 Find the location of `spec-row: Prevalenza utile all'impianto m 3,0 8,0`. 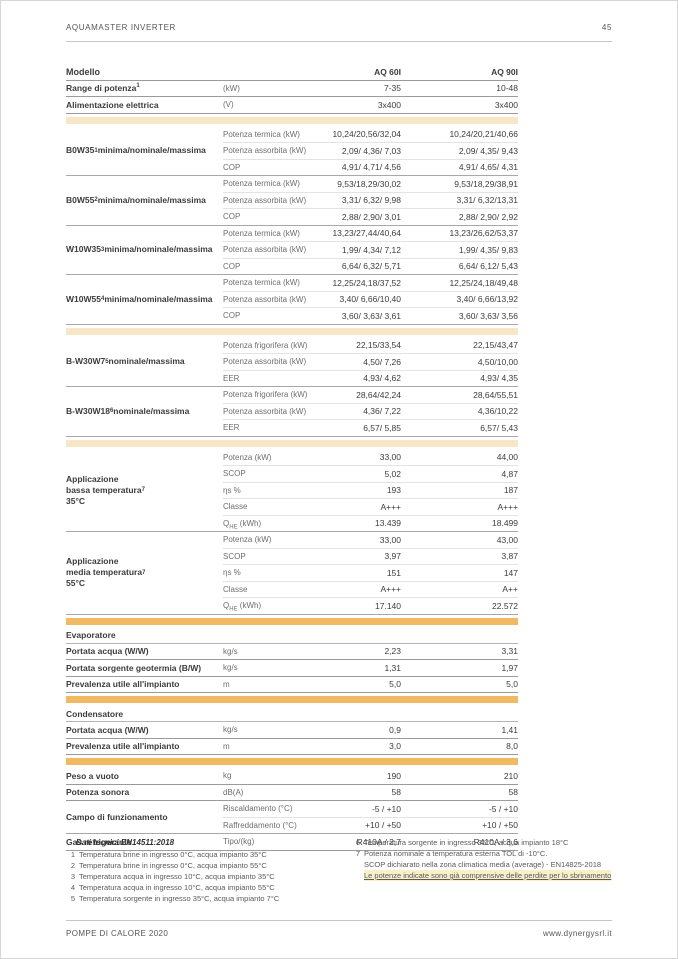

spec-row: Prevalenza utile all'impianto m 3,0 8,0 is located at coordinates (292, 747).